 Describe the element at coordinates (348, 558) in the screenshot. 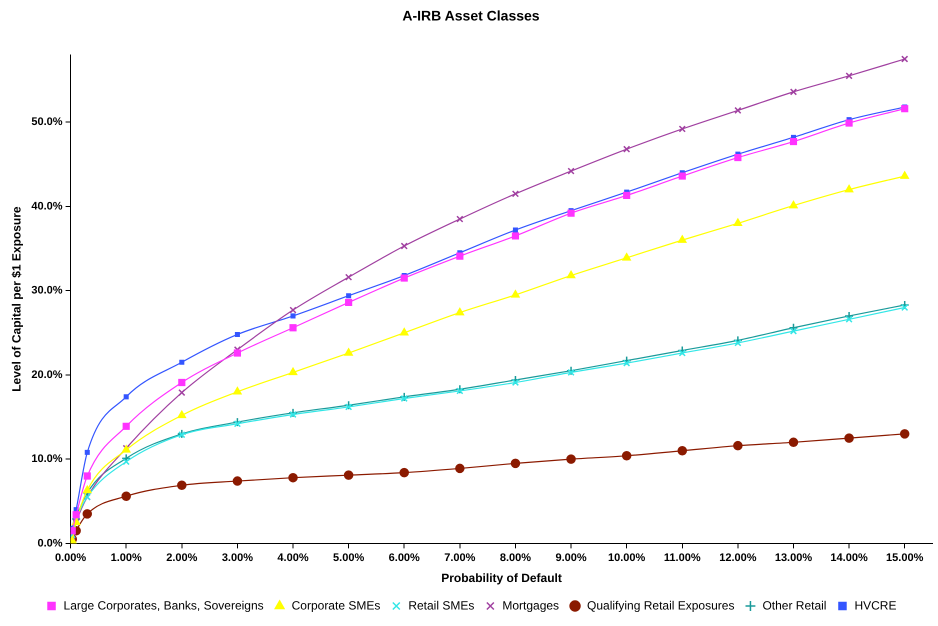

I see `x-tick-label: 5.00%` at that location.